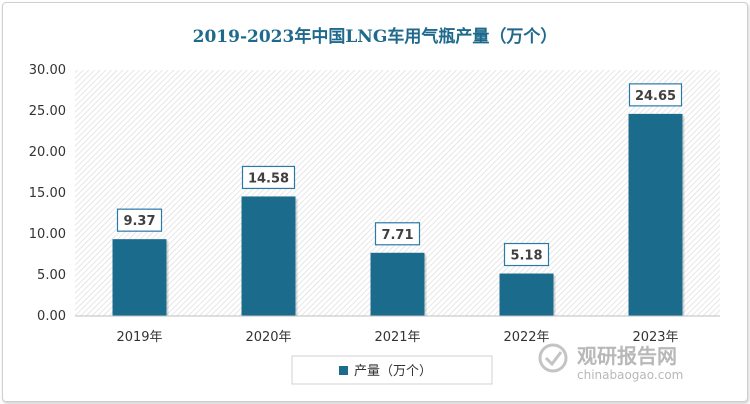  I want to click on x-tick-label: 2023年, so click(655, 337).